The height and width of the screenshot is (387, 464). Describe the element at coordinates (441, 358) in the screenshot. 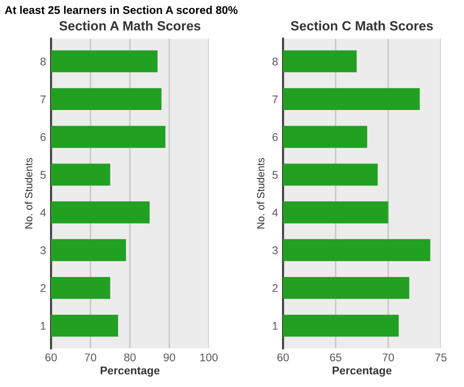

I see `x-tick-label: 75` at that location.